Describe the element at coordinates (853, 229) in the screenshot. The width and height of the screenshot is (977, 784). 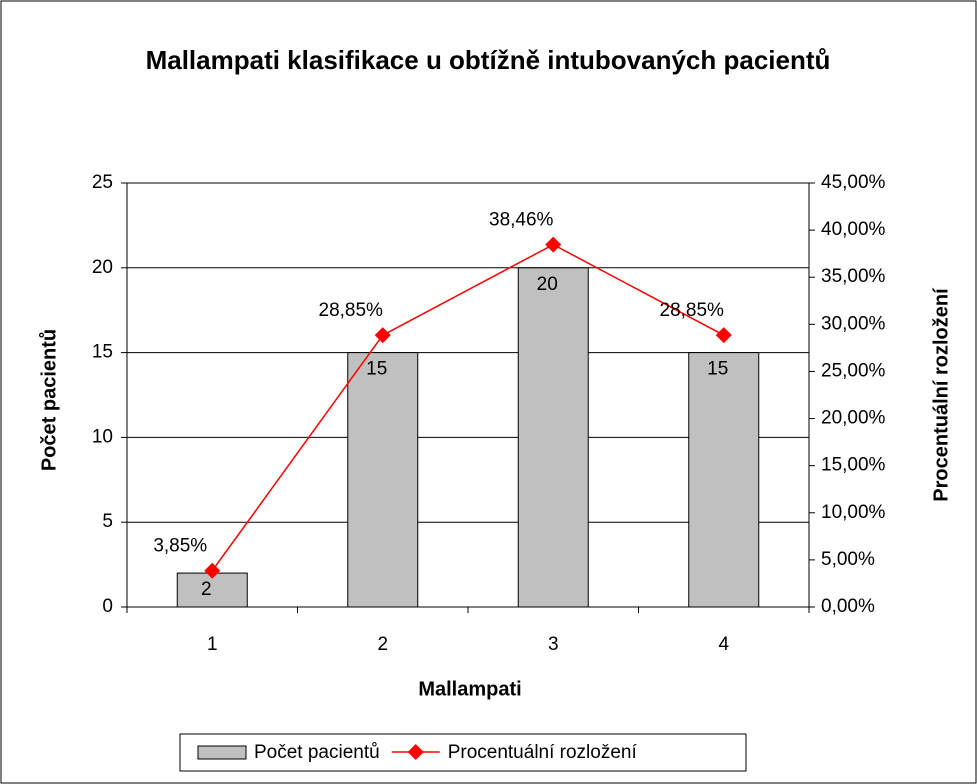
I see `y2-tick-label: 40,00%` at that location.